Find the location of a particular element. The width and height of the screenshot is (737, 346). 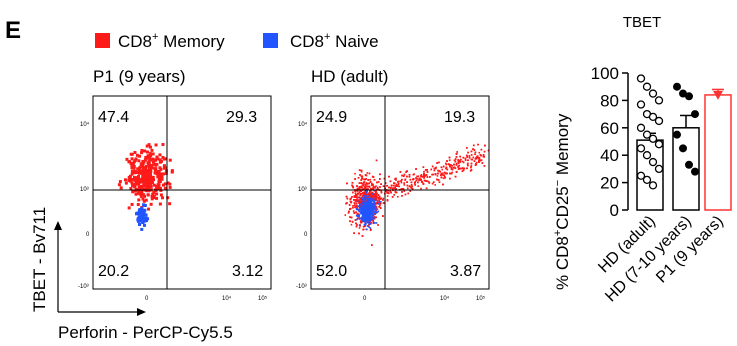

ytick-hd-2: 0 is located at coordinates (306, 235).